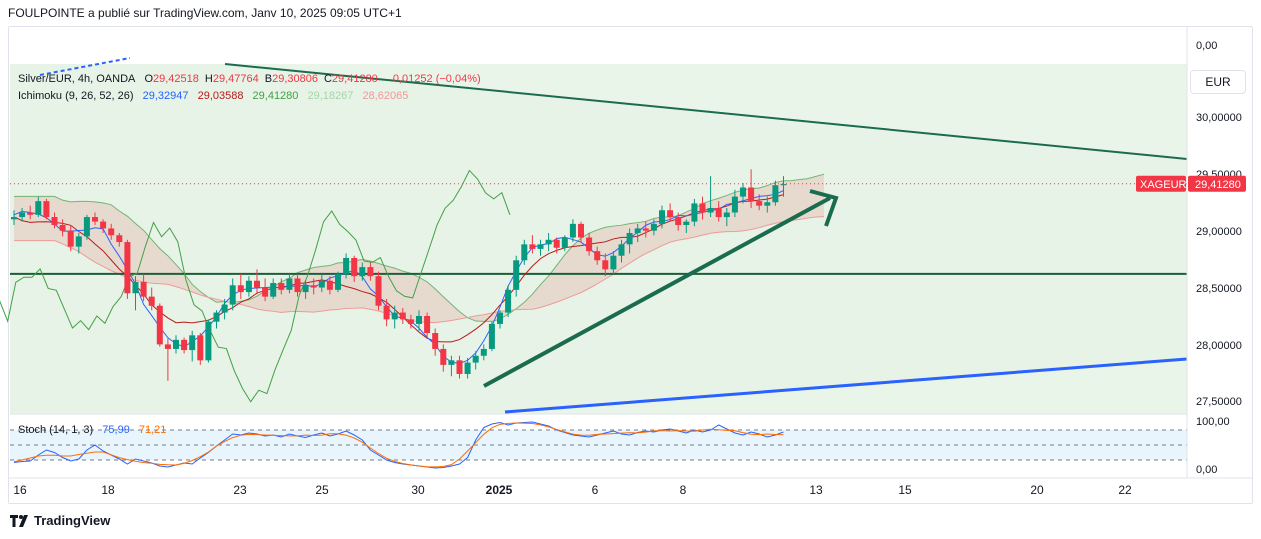 Image resolution: width=1261 pixels, height=539 pixels. I want to click on time-tick-label: 23, so click(240, 490).